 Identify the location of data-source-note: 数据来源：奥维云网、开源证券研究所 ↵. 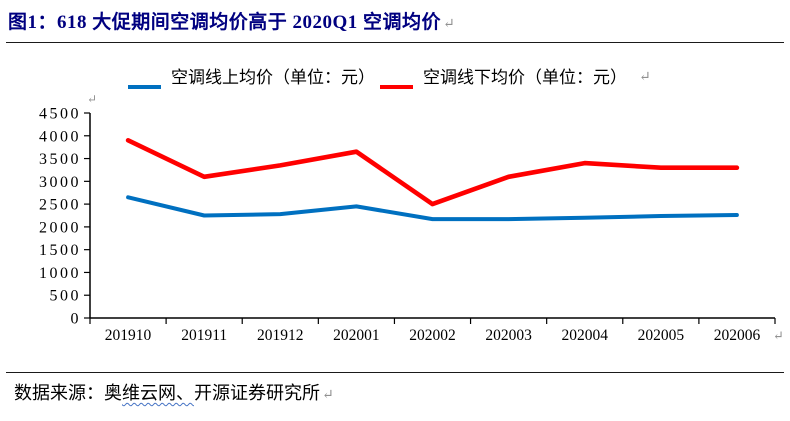
(174, 392).